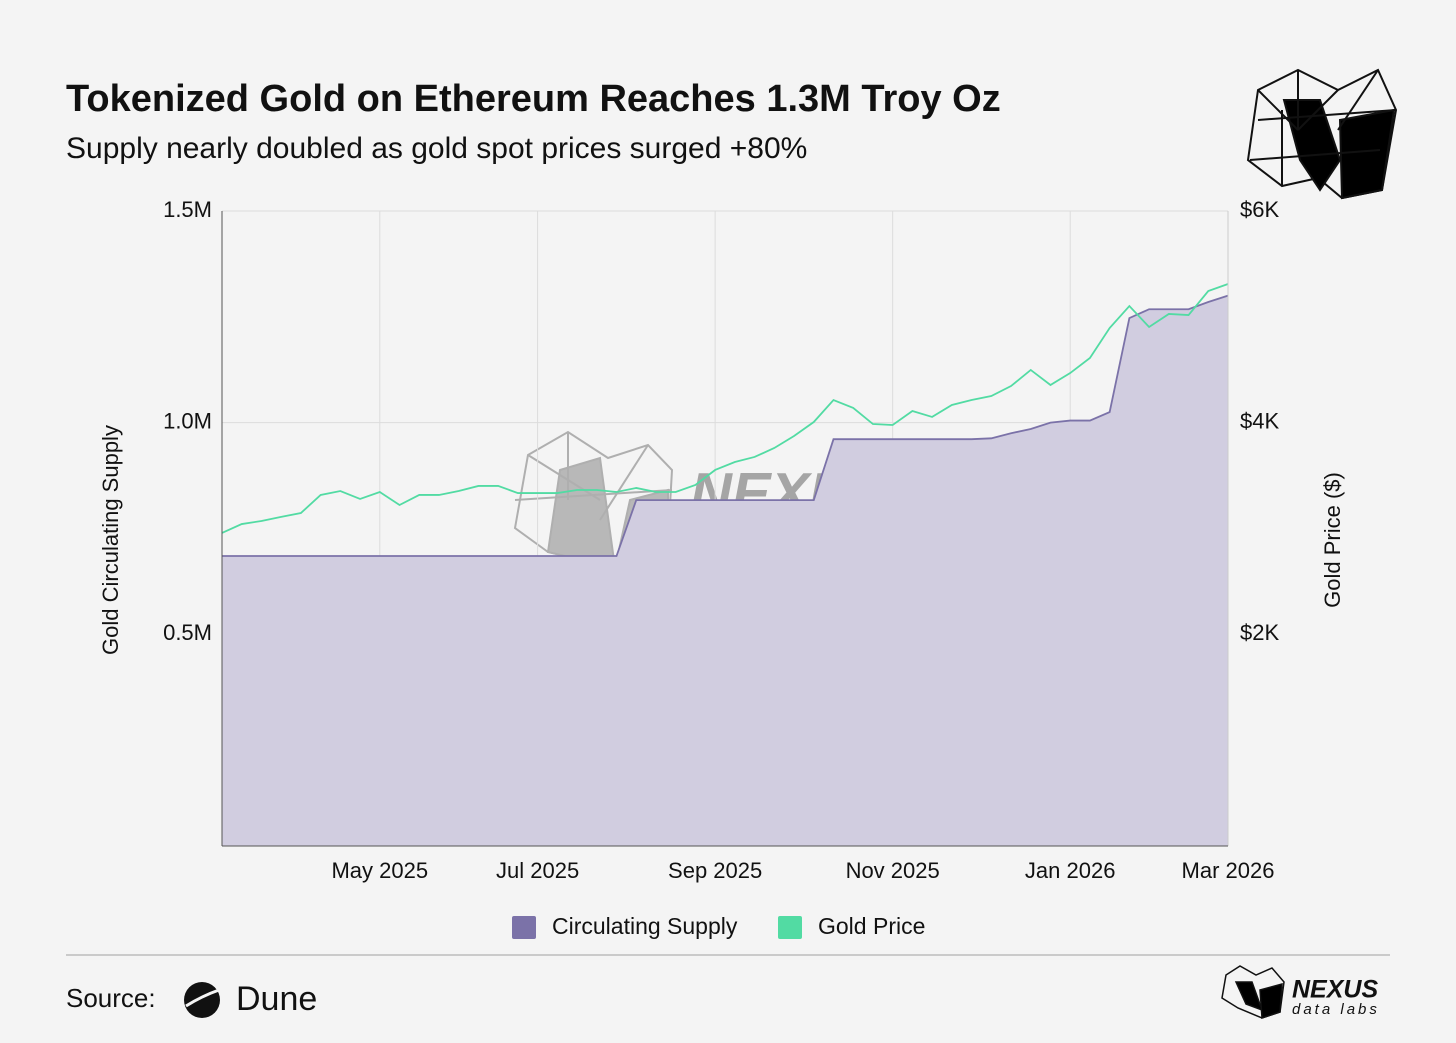 This screenshot has width=1456, height=1043. I want to click on logo-small, so click(1253, 992).